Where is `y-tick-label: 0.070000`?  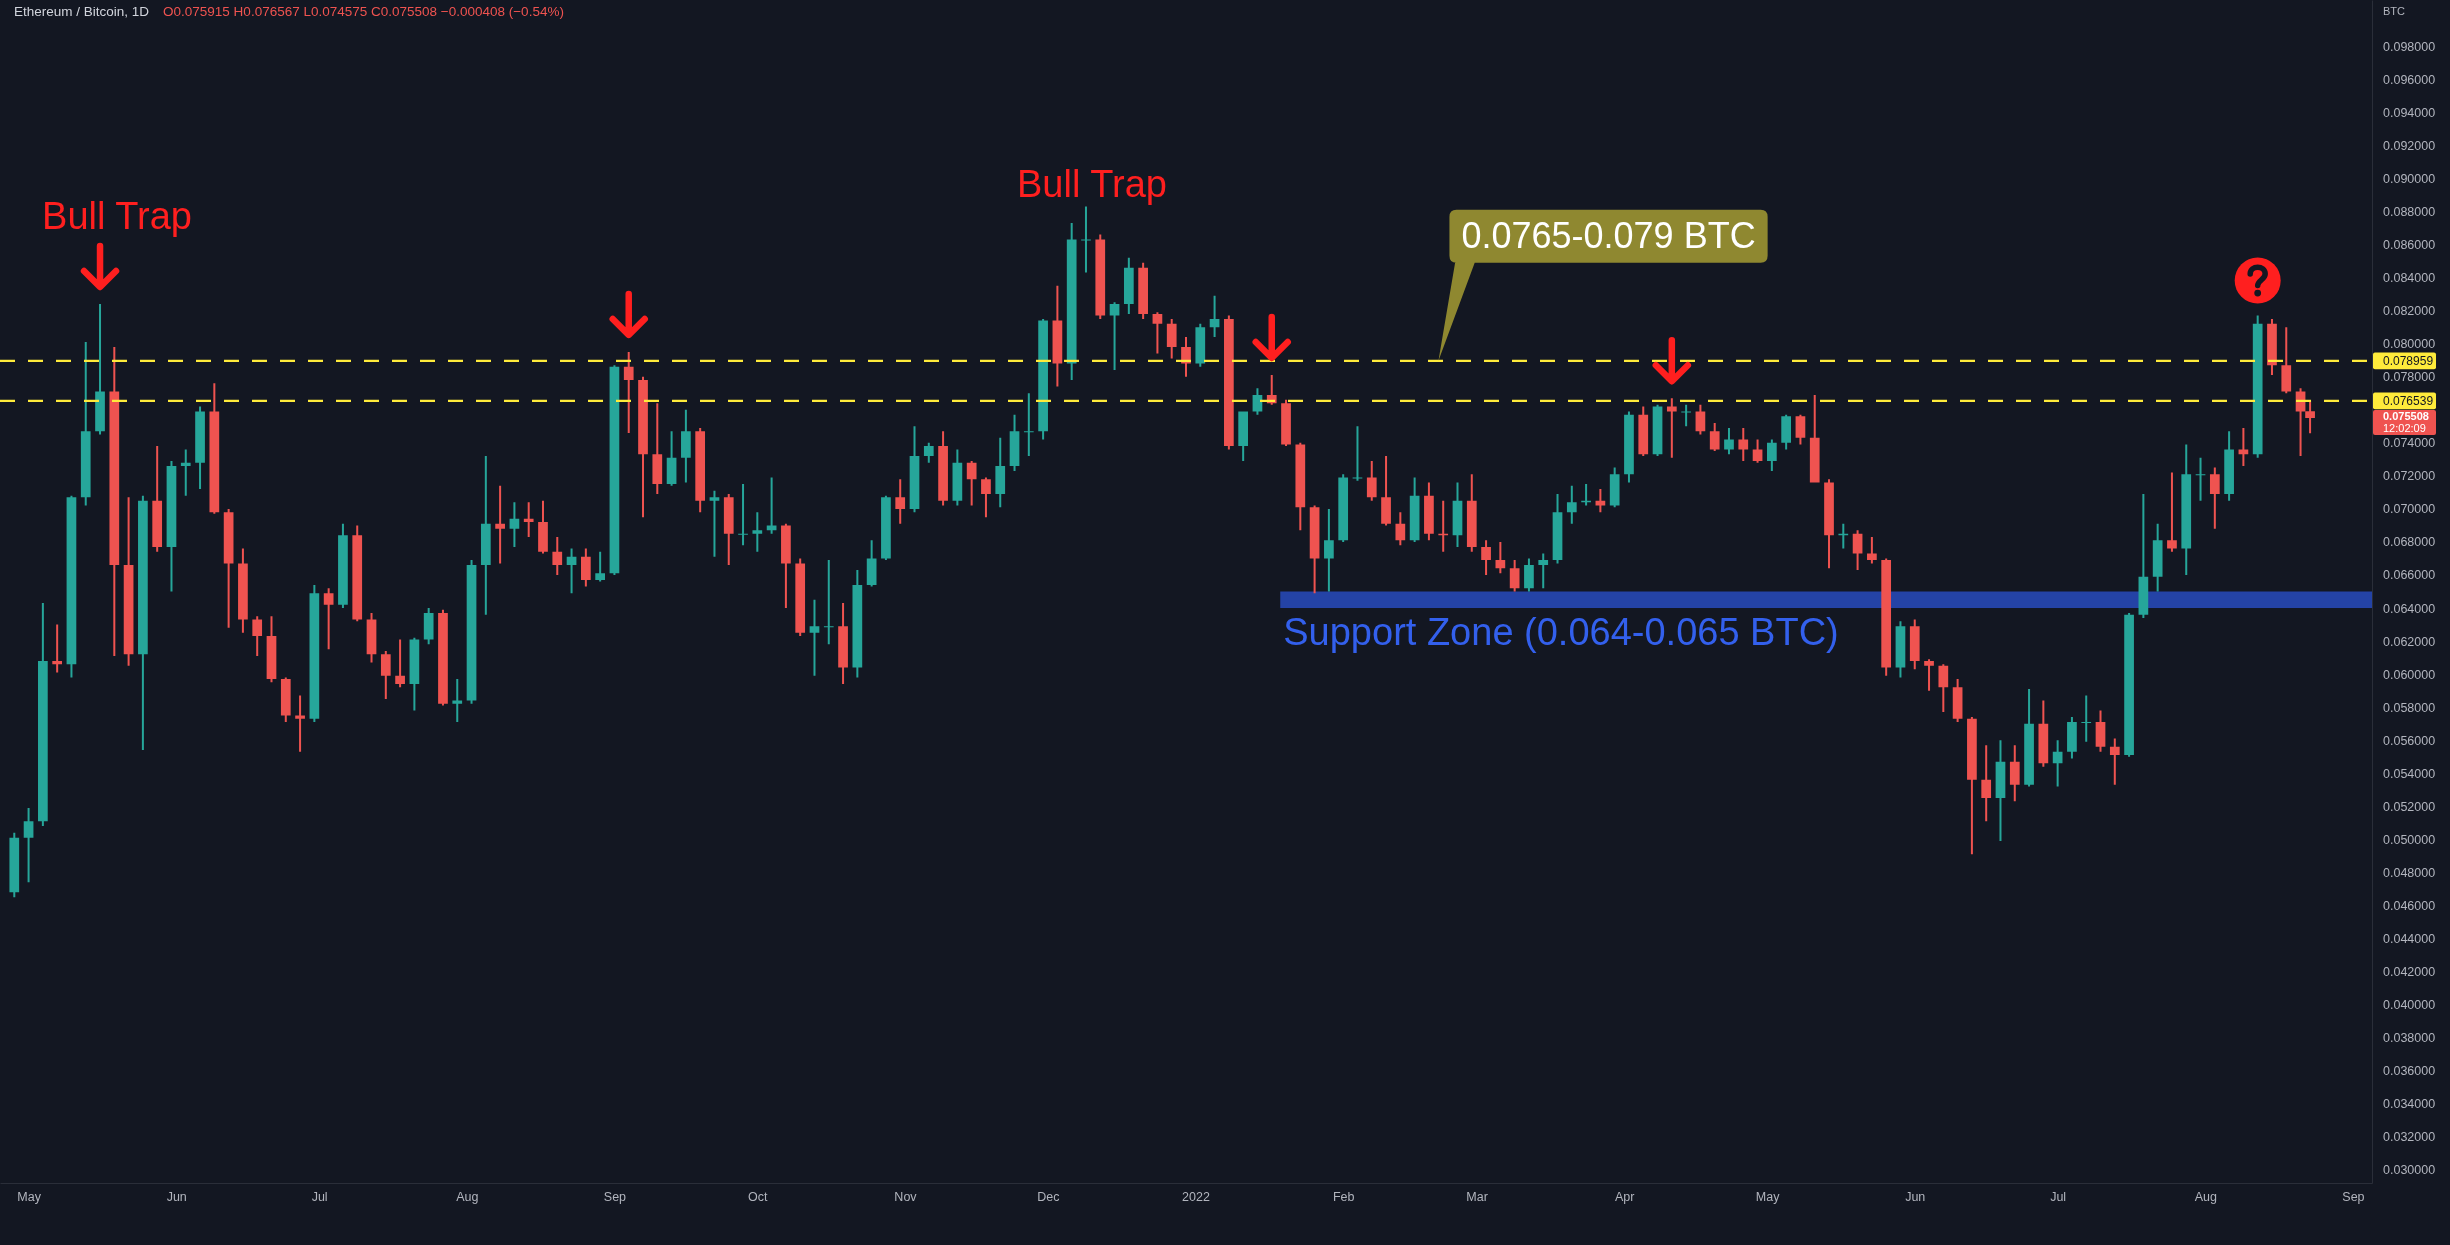
y-tick-label: 0.070000 is located at coordinates (2409, 509).